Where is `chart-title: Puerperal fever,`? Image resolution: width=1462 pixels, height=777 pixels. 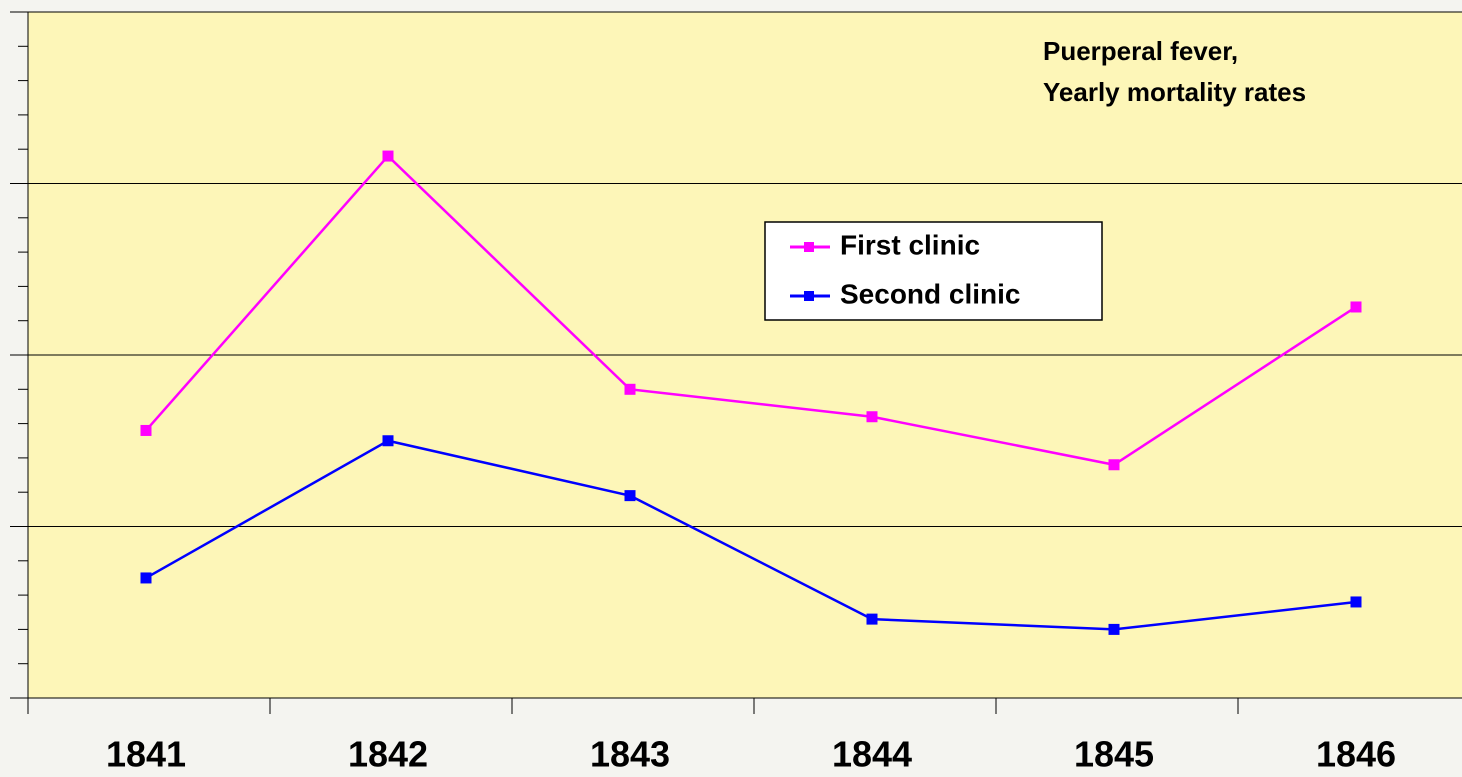 chart-title: Puerperal fever, is located at coordinates (1140, 51).